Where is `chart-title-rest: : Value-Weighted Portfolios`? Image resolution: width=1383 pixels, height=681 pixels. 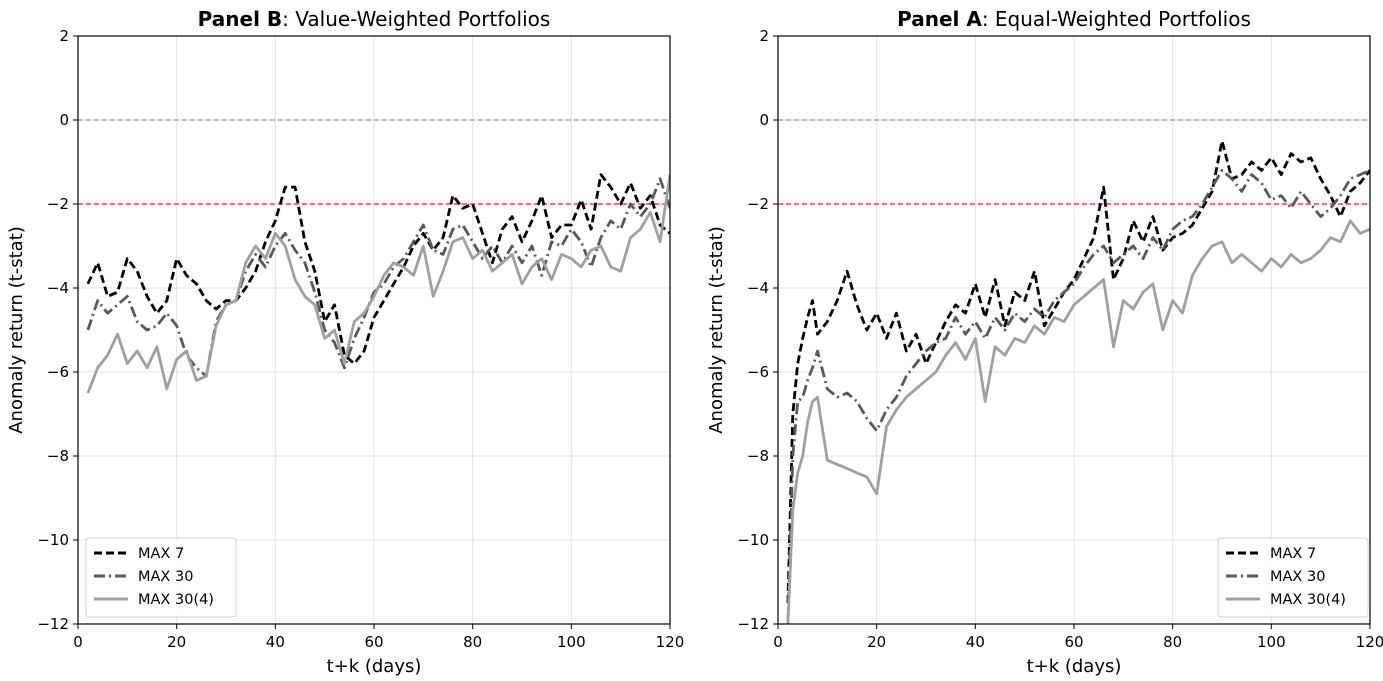
chart-title-rest: : Value-Weighted Portfolios is located at coordinates (416, 19).